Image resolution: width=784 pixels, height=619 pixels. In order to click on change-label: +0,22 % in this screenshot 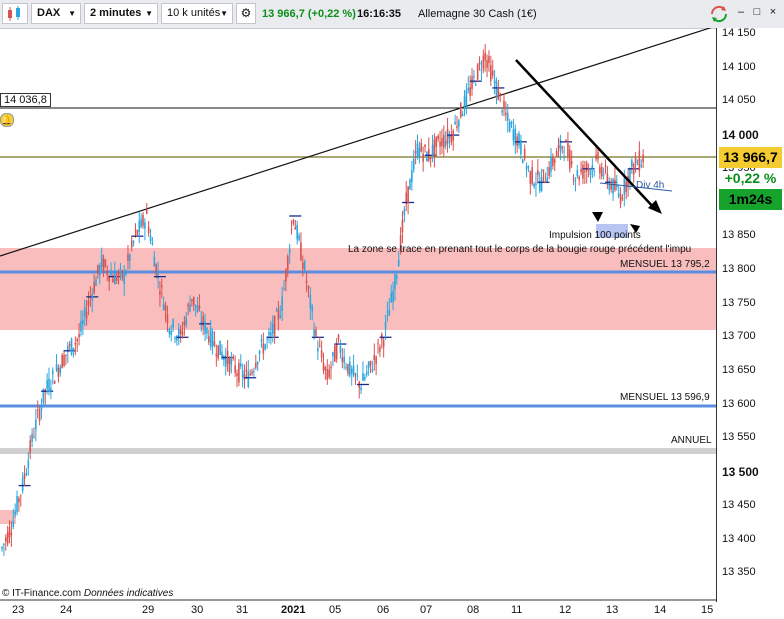, I will do `click(750, 178)`.